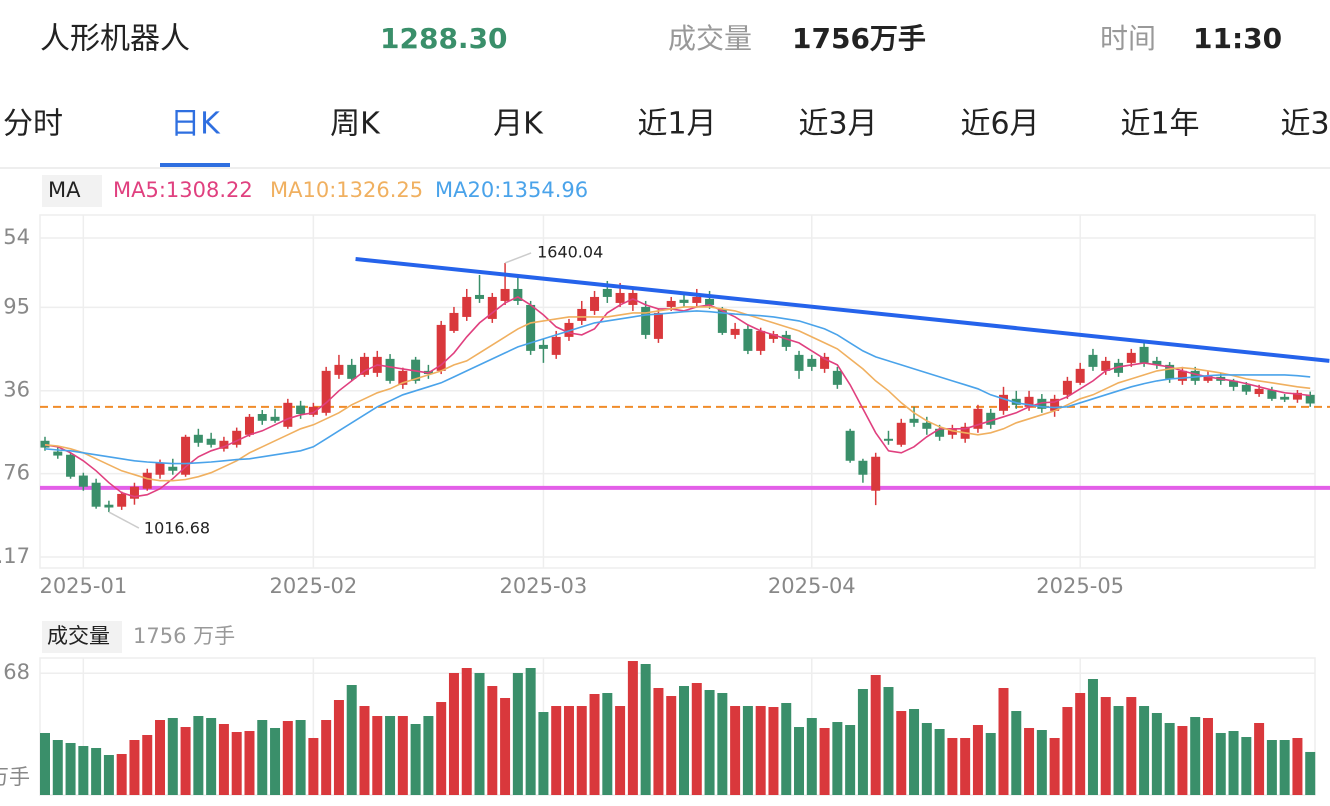 The height and width of the screenshot is (806, 1330). I want to click on tab: 月K, so click(518, 124).